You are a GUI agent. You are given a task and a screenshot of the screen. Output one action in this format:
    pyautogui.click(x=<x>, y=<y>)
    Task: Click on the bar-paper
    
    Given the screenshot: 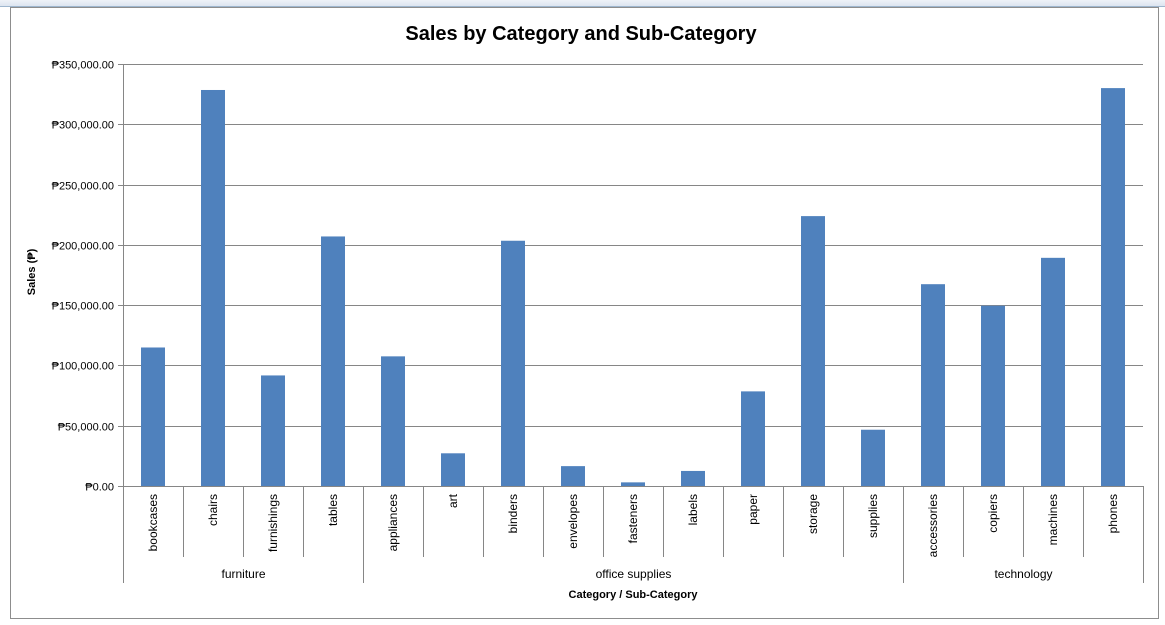 What is the action you would take?
    pyautogui.click(x=753, y=438)
    